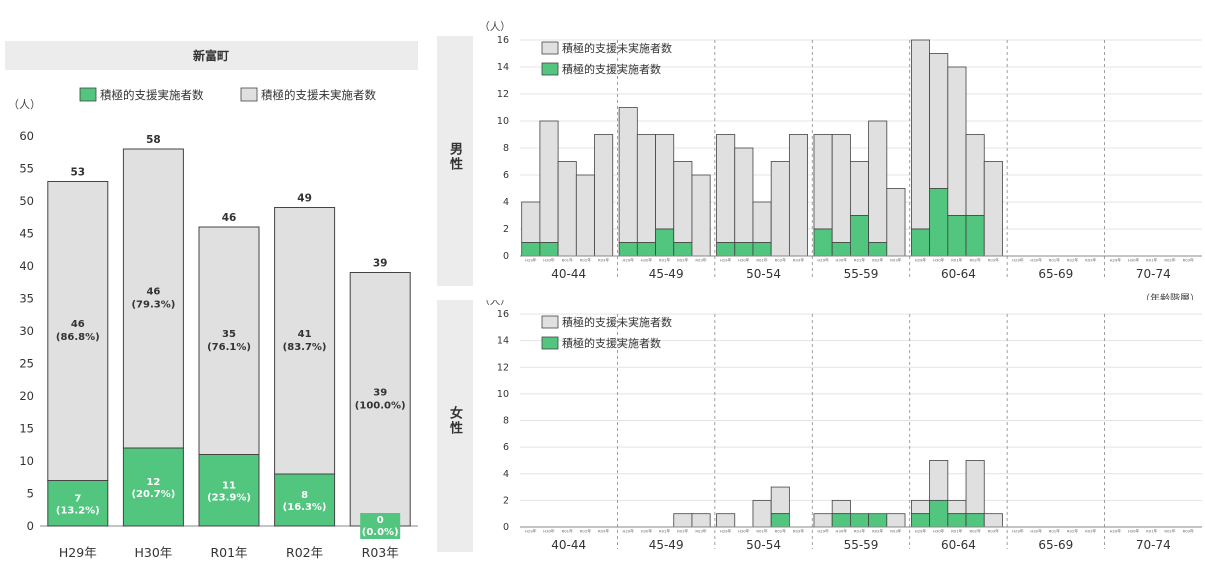 The width and height of the screenshot is (1205, 565). What do you see at coordinates (26, 461) in the screenshot?
I see `y-tick-label: 10` at bounding box center [26, 461].